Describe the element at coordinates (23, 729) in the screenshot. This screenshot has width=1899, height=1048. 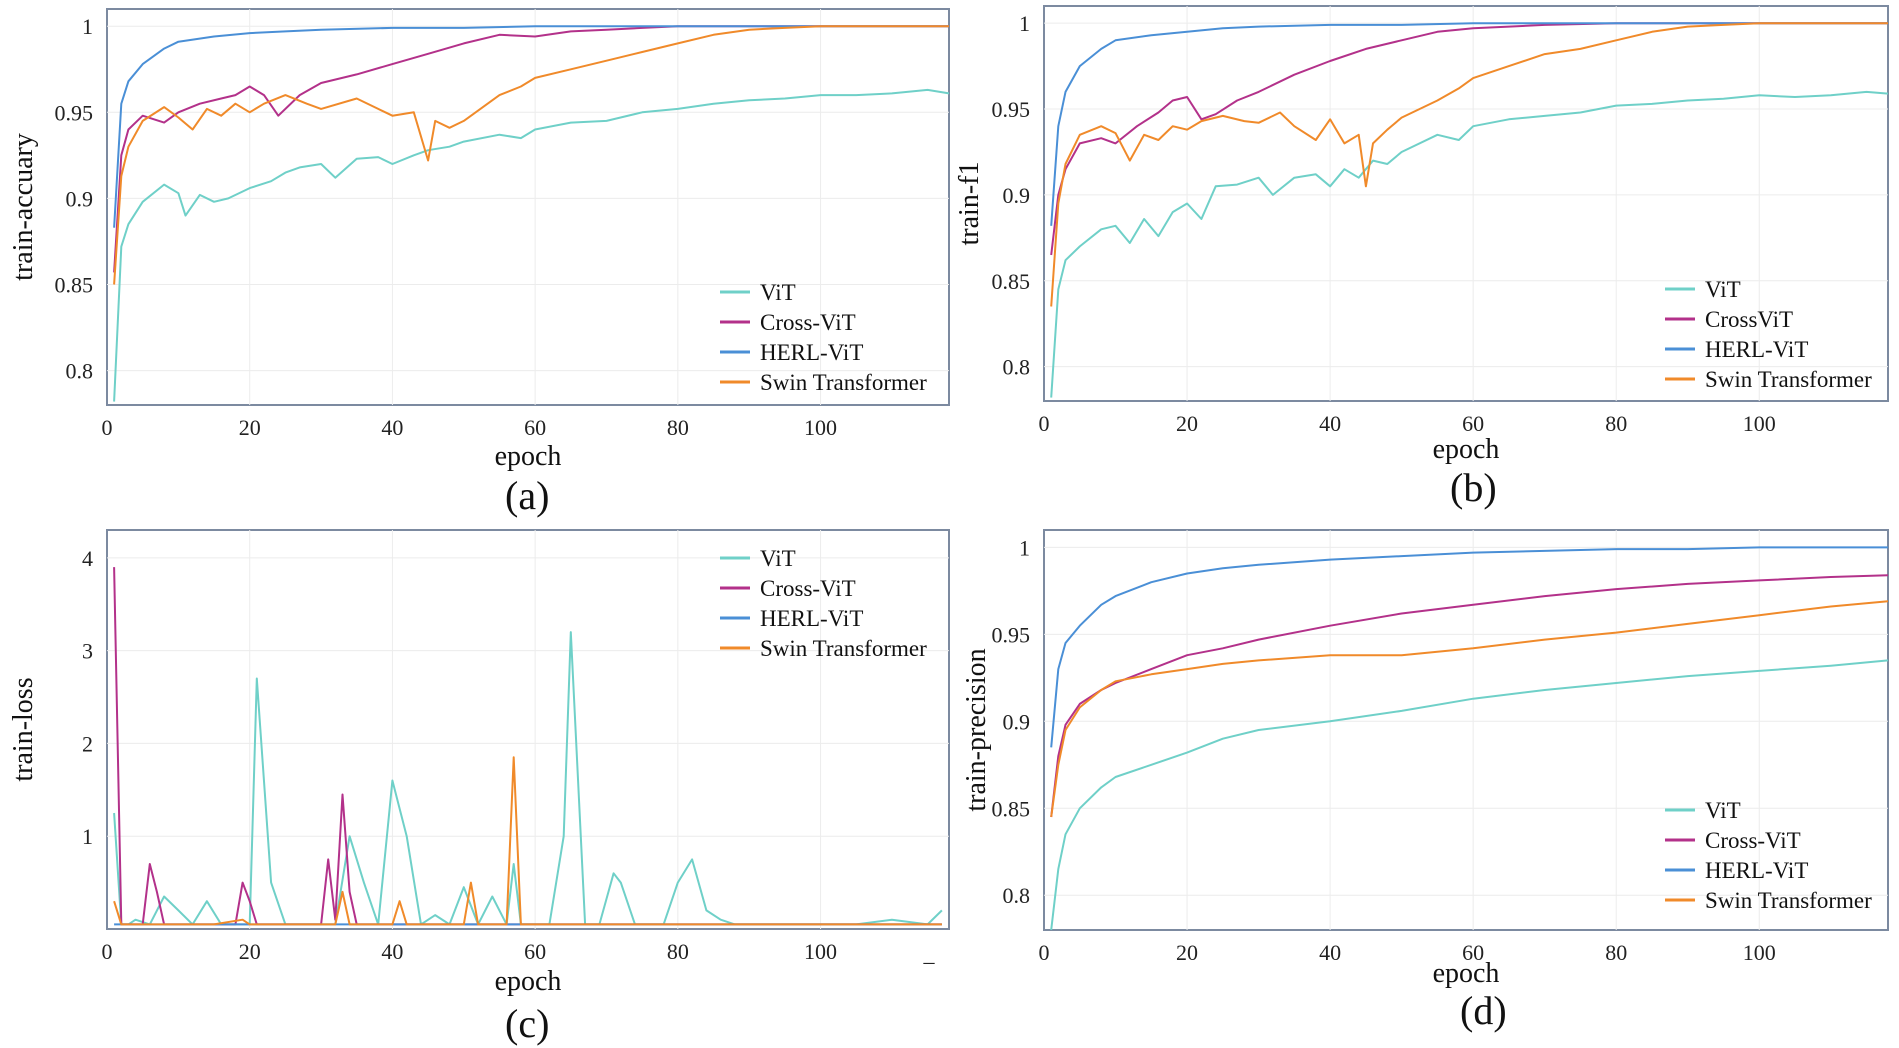
I see `y-axis-label: train-loss` at that location.